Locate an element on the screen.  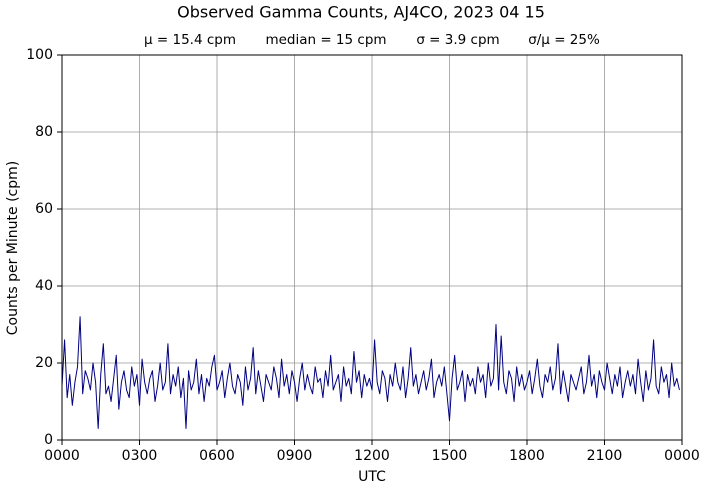
y-axis-label: Counts per Minute (cpm) is located at coordinates (13, 248).